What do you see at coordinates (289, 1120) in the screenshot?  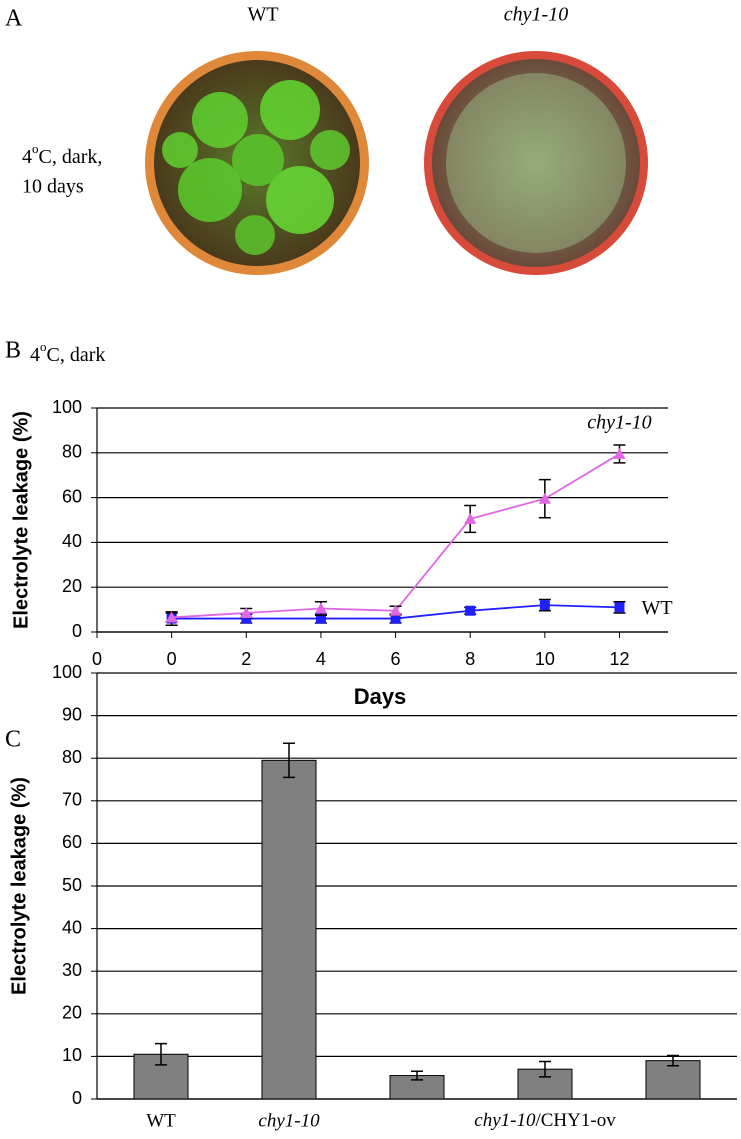 I see `x-tick-label: chy1-10` at bounding box center [289, 1120].